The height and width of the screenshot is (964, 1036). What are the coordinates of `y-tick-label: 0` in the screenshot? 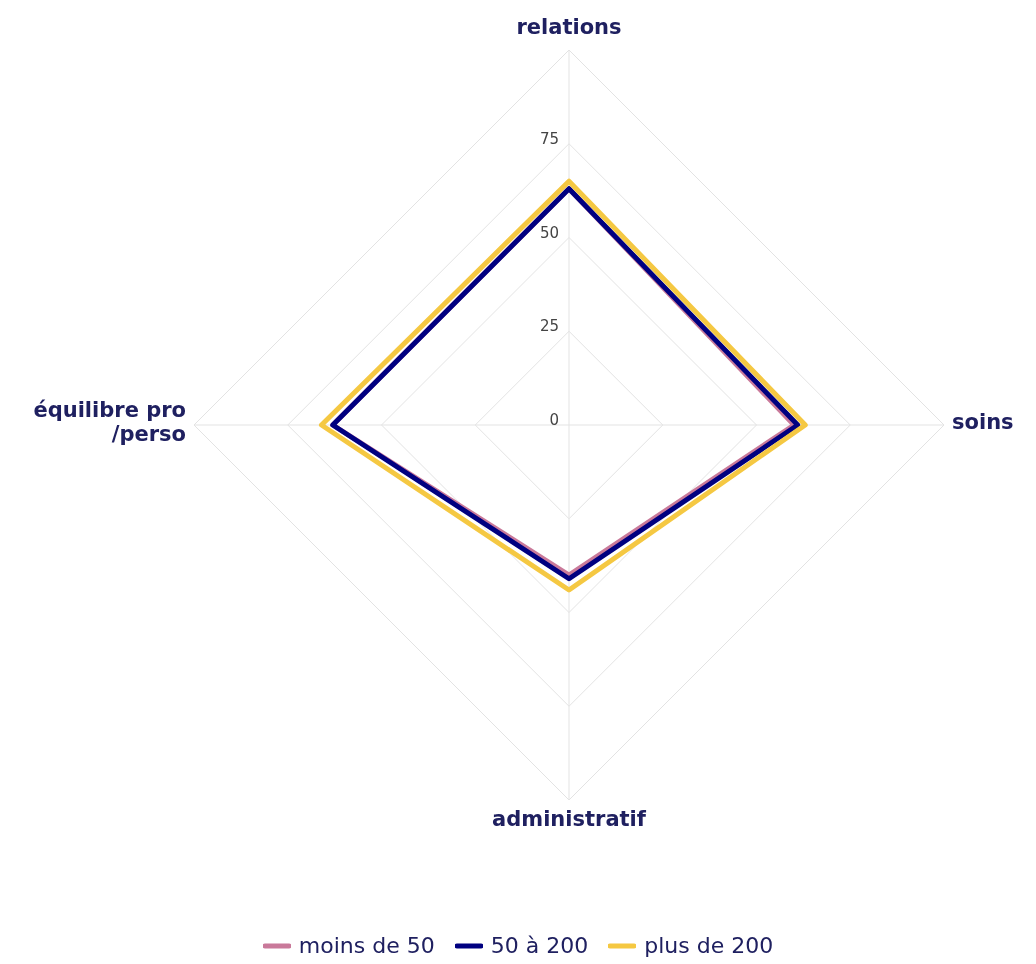 It's located at (554, 420).